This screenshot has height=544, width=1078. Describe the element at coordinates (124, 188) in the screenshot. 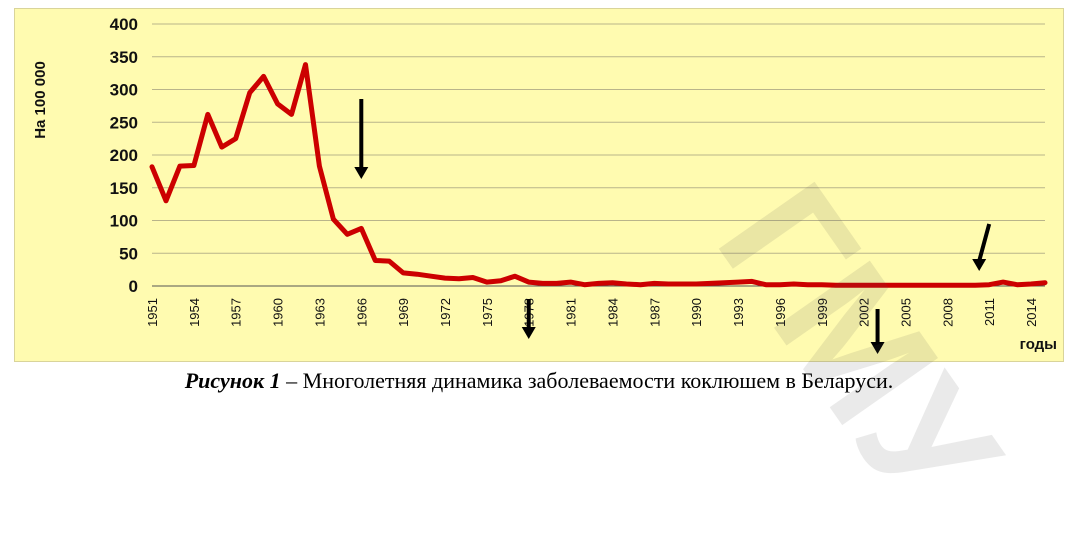

I see `y-tick-label: 150` at that location.